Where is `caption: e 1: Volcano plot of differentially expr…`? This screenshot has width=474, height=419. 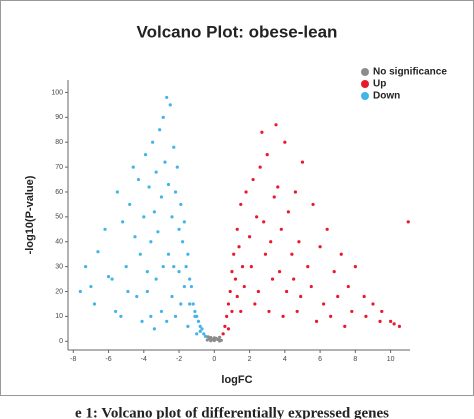 caption: e 1: Volcano plot of differentially expr… is located at coordinates (232, 412).